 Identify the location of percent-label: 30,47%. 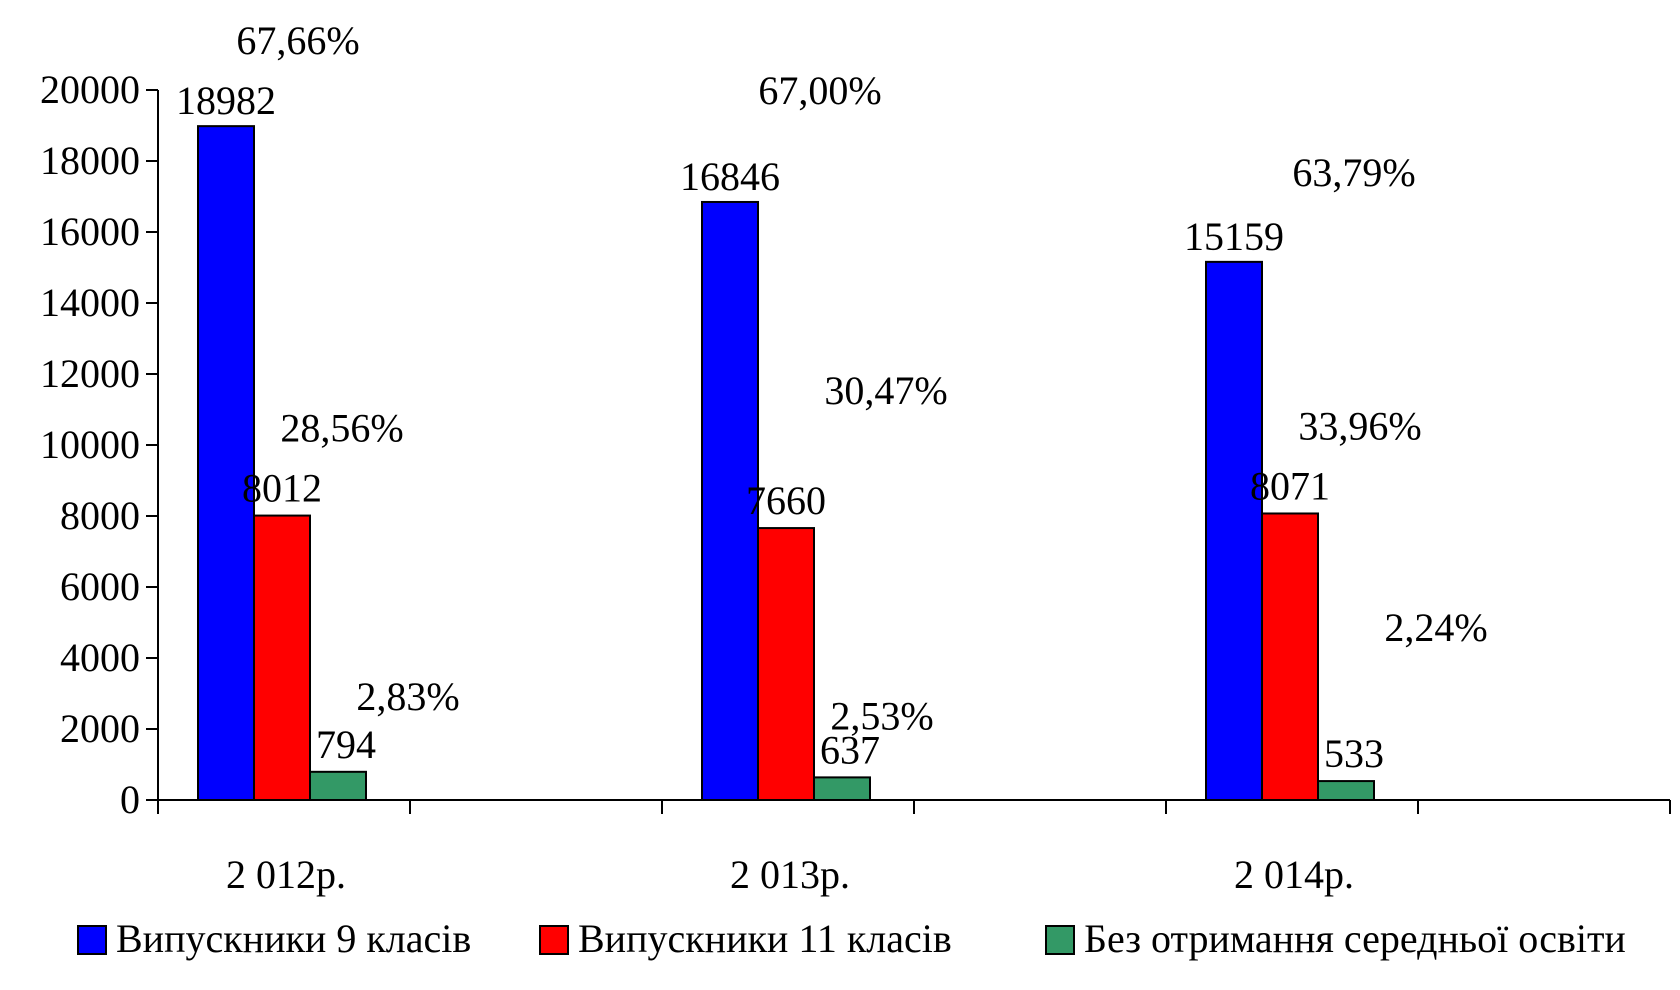
(885, 390).